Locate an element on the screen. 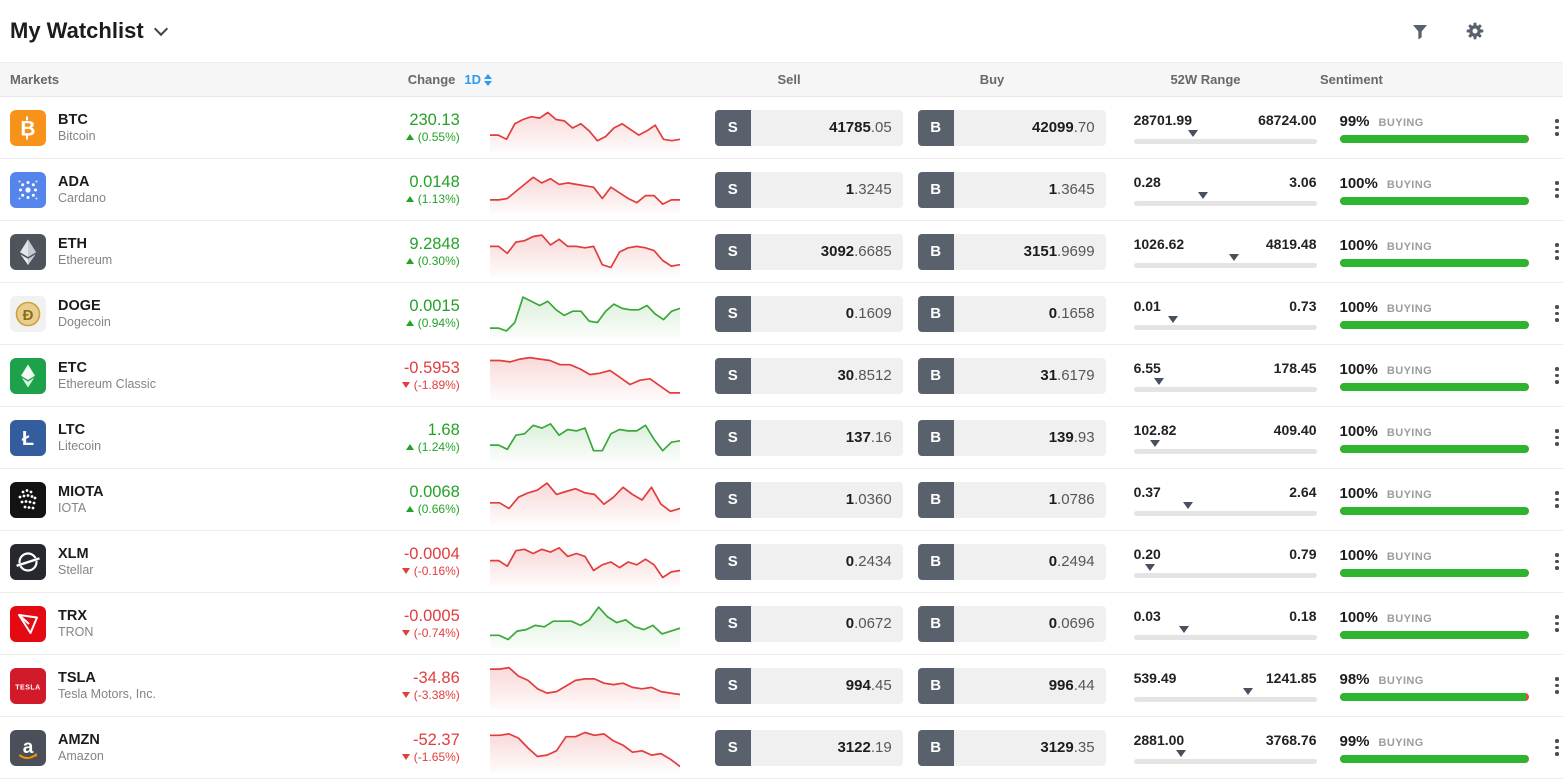 The width and height of the screenshot is (1563, 783). range-high: 1241.85 is located at coordinates (1291, 677).